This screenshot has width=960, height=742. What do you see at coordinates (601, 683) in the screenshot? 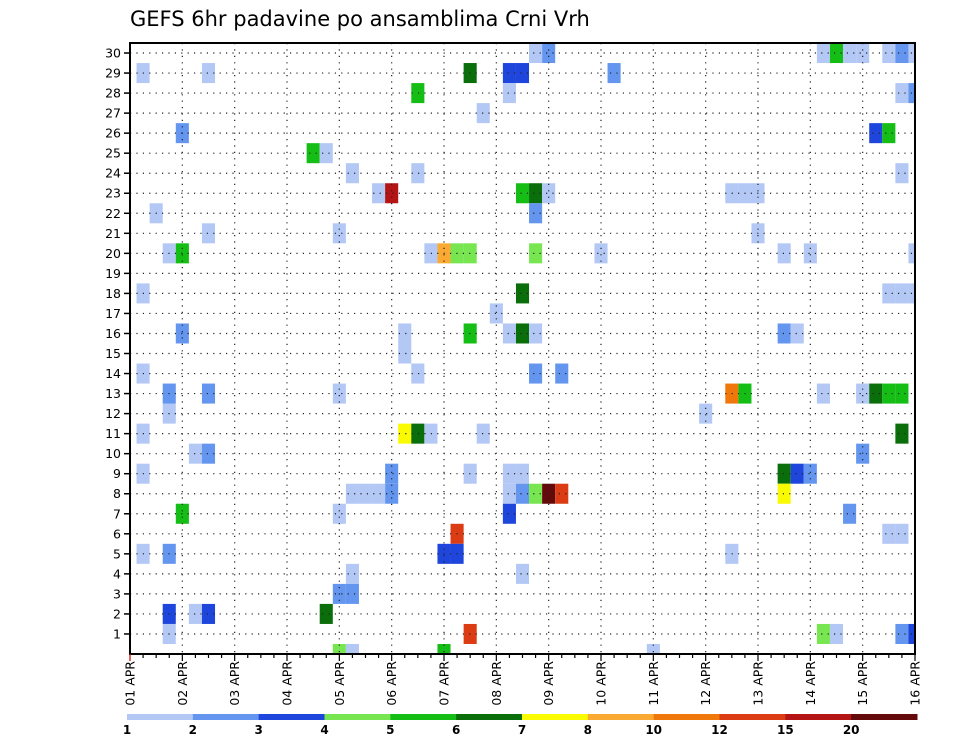
I see `x-tick-label: 10 APR` at bounding box center [601, 683].